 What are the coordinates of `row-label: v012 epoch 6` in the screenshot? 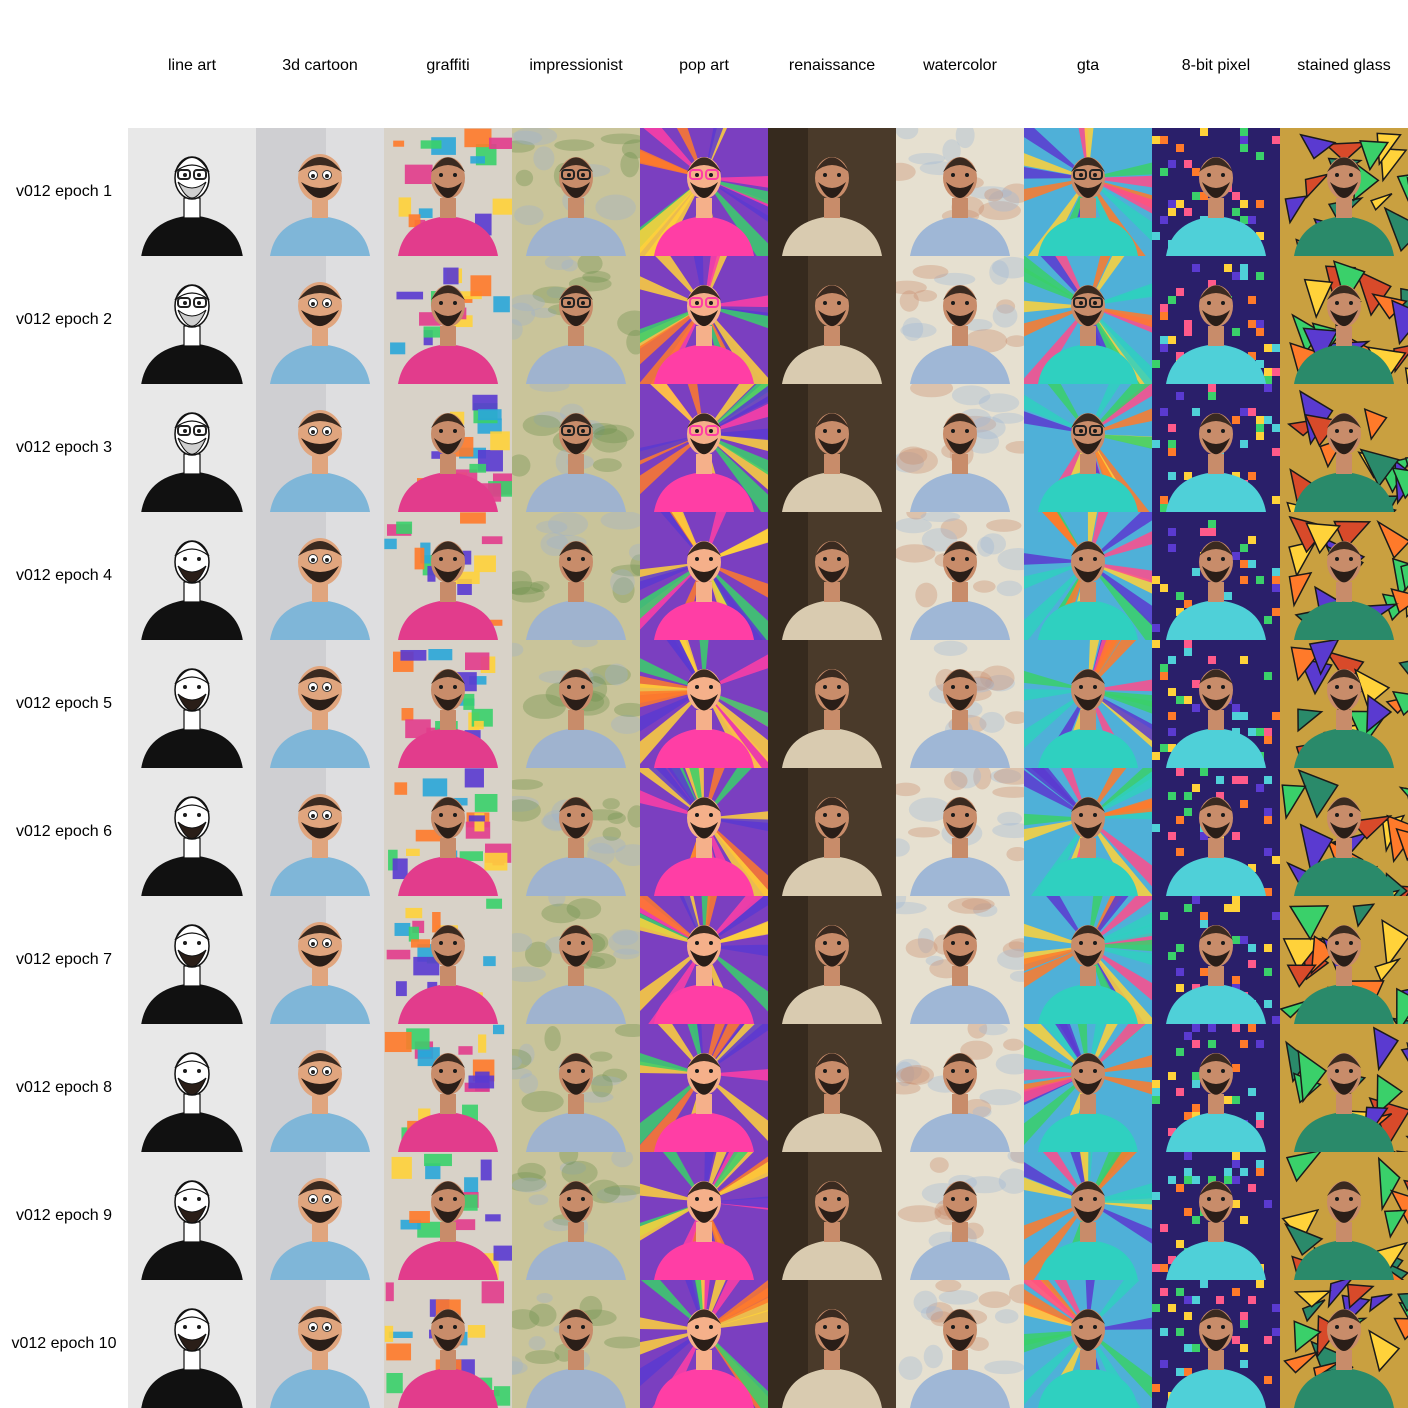 It's located at (64, 831).